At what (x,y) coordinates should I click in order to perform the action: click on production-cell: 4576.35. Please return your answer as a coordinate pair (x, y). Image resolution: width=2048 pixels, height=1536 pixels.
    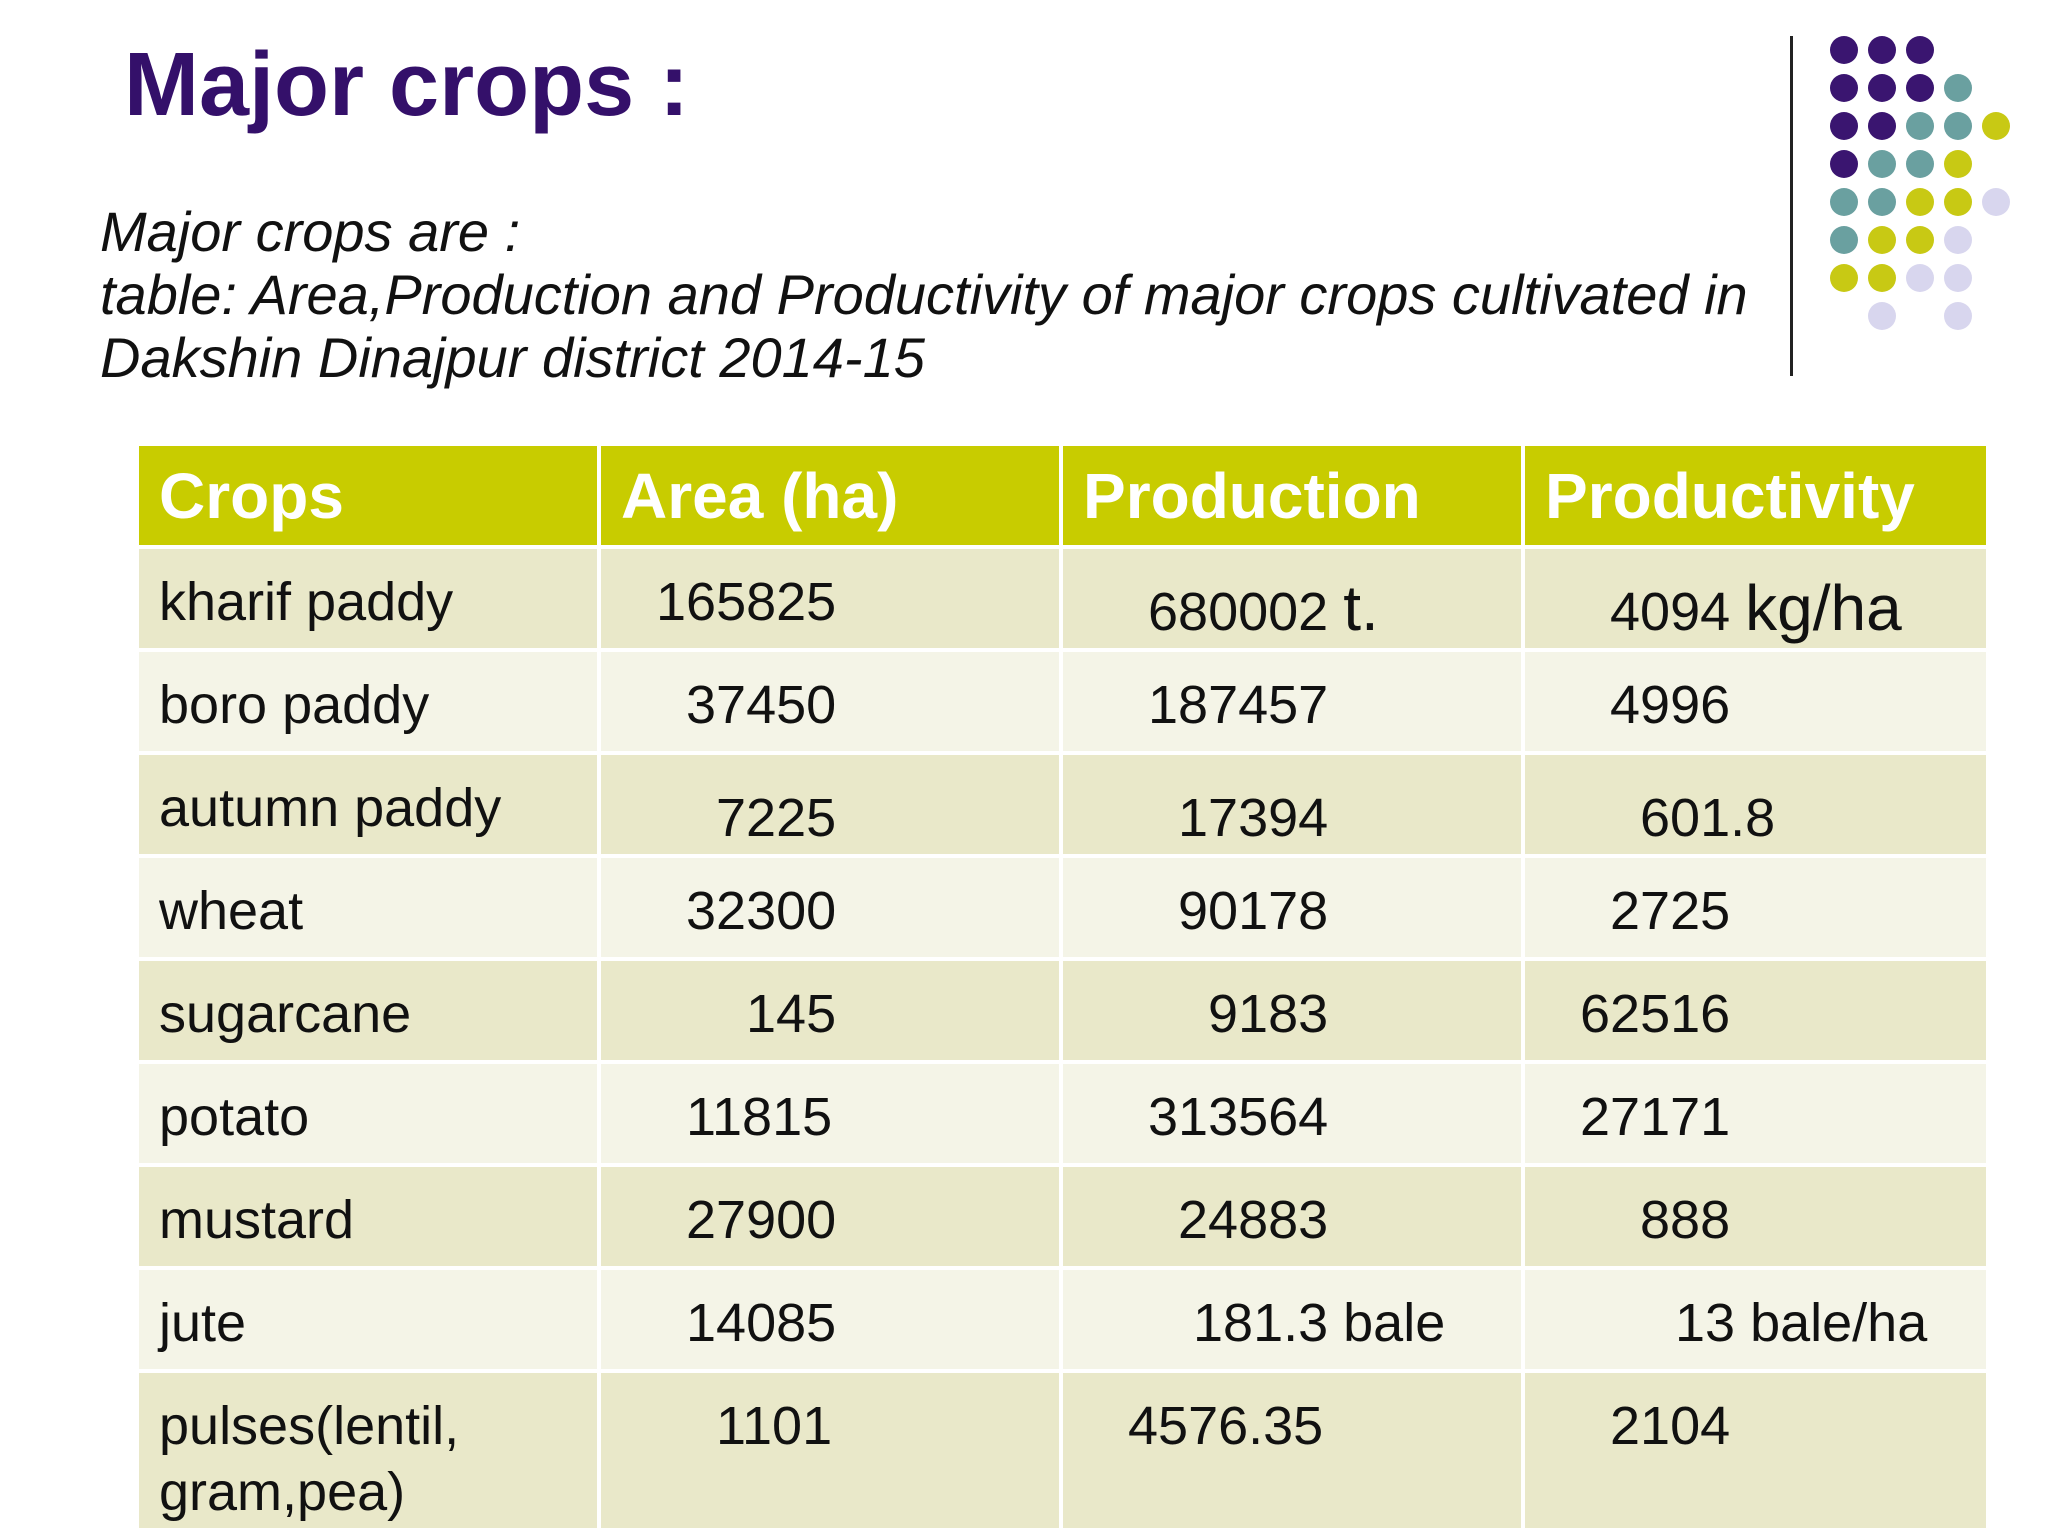
    Looking at the image, I should click on (1294, 1450).